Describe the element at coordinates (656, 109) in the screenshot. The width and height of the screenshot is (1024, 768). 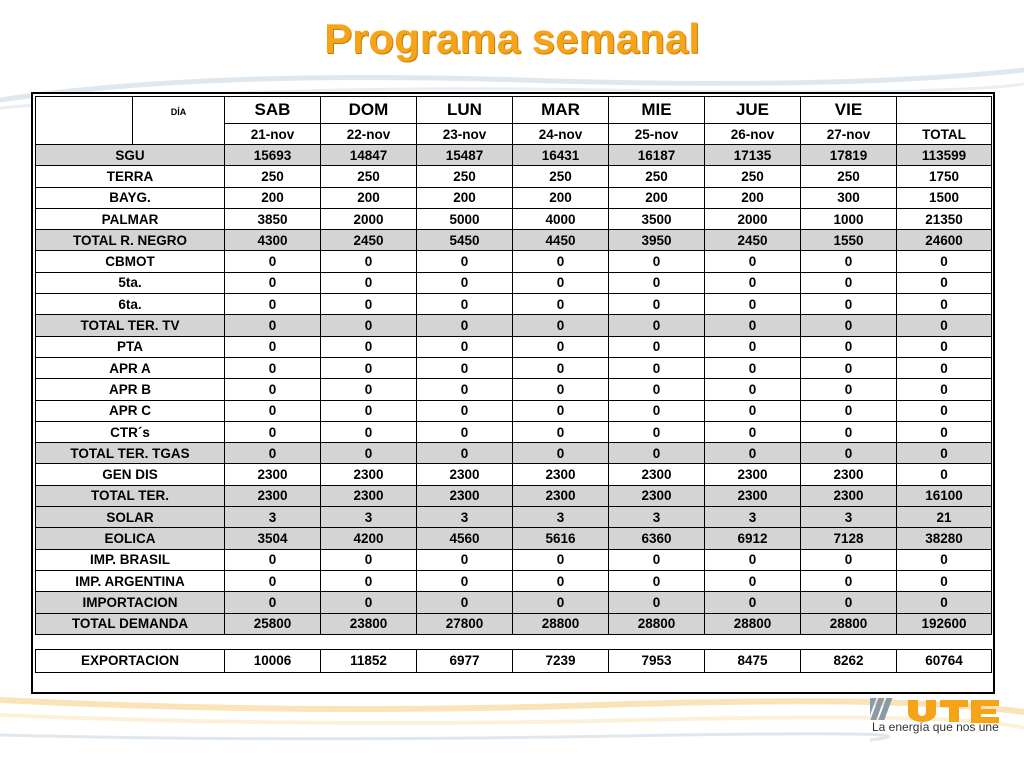
I see `day-header: MIE` at that location.